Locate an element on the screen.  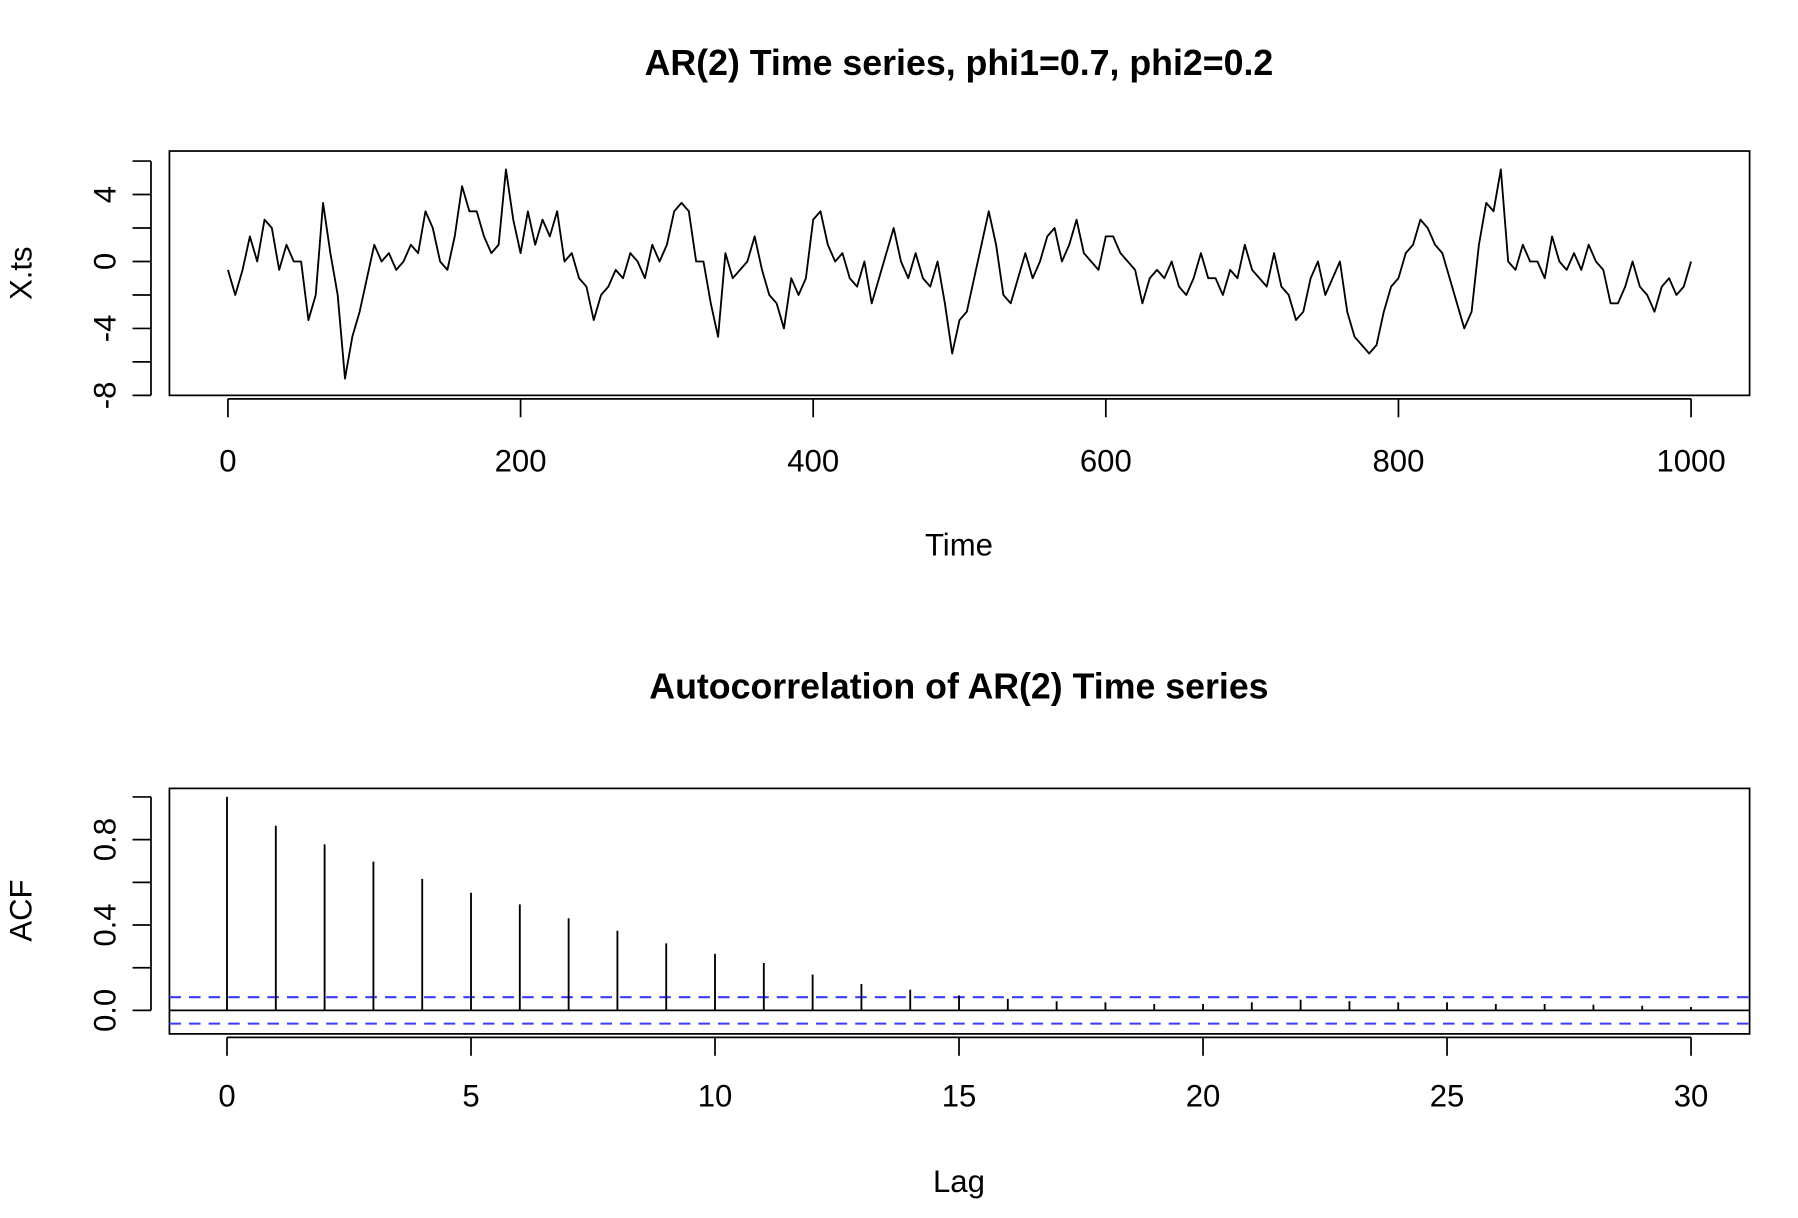
x-tick-label: 15 is located at coordinates (959, 1096).